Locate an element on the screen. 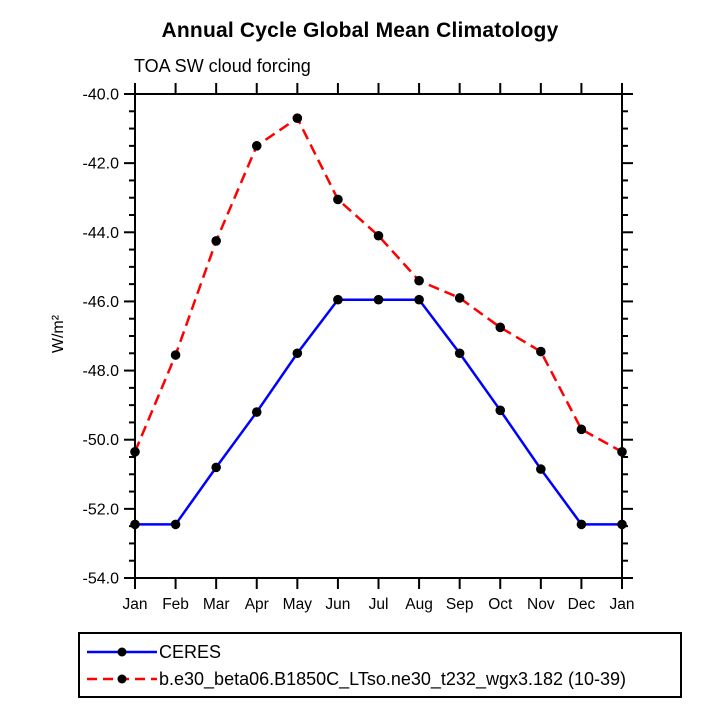 The height and width of the screenshot is (720, 720). x-axis-tick-label: May is located at coordinates (298, 604).